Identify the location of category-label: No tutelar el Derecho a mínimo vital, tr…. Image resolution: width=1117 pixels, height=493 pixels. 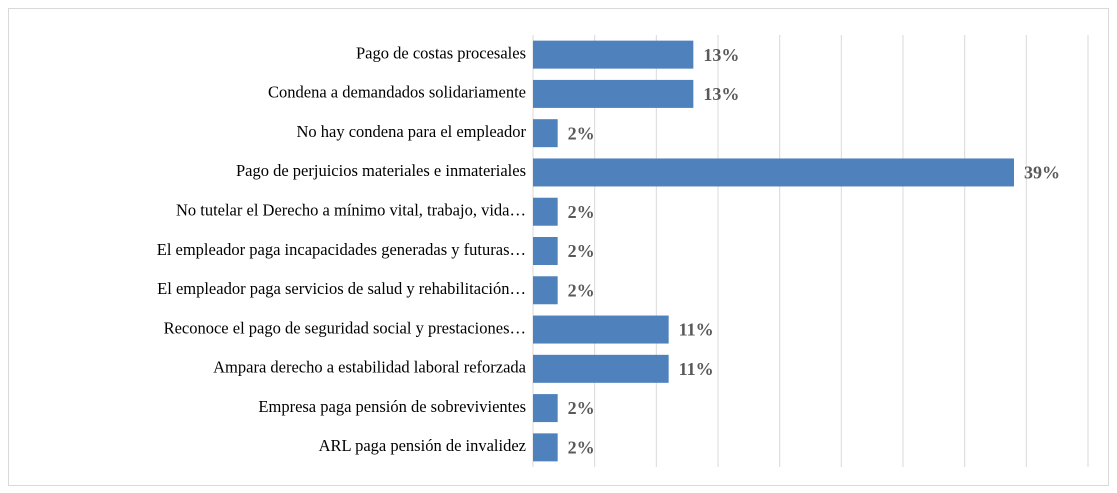
(351, 210).